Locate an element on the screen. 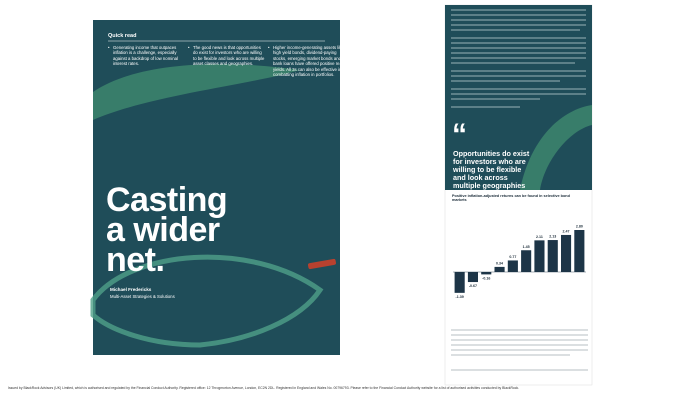 The width and height of the screenshot is (680, 407). value-label: -0.16 is located at coordinates (486, 278).